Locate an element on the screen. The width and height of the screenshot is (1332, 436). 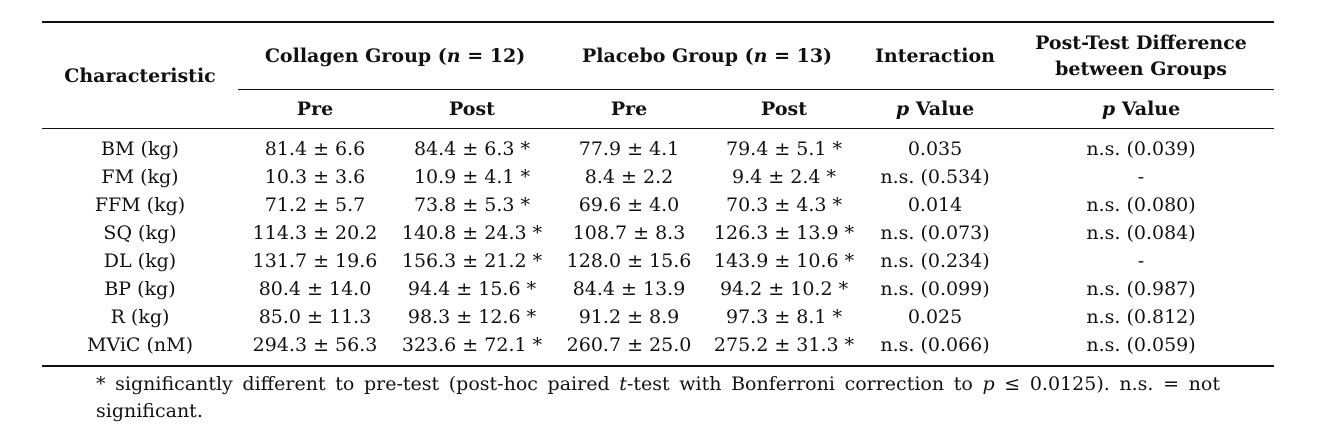
cell-collagen-post: 98.3 ± 12.6 * is located at coordinates (472, 317).